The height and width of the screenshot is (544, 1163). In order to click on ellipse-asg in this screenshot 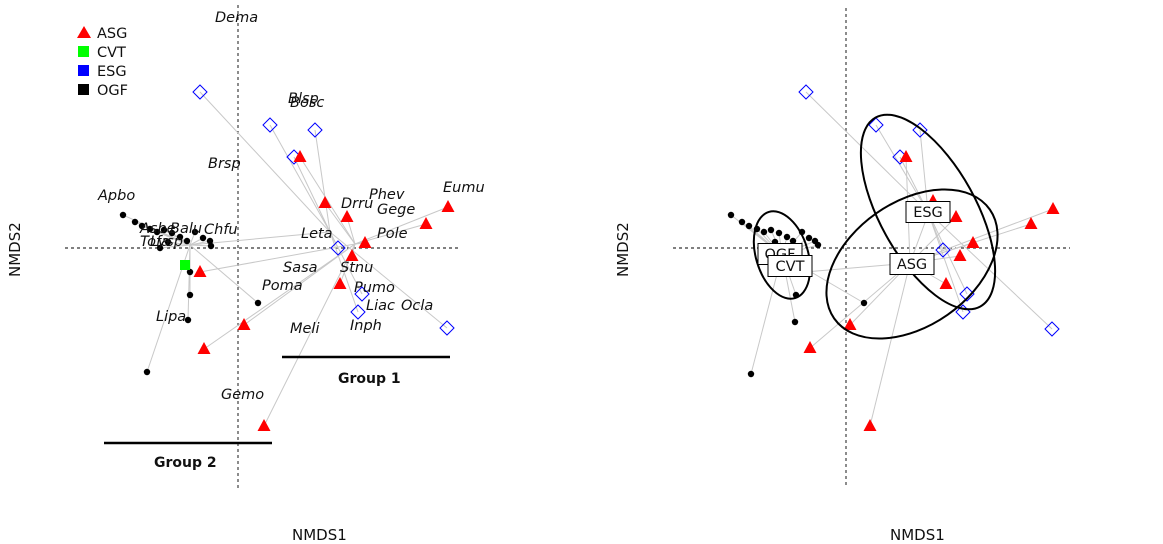, I will do `click(912, 264)`.